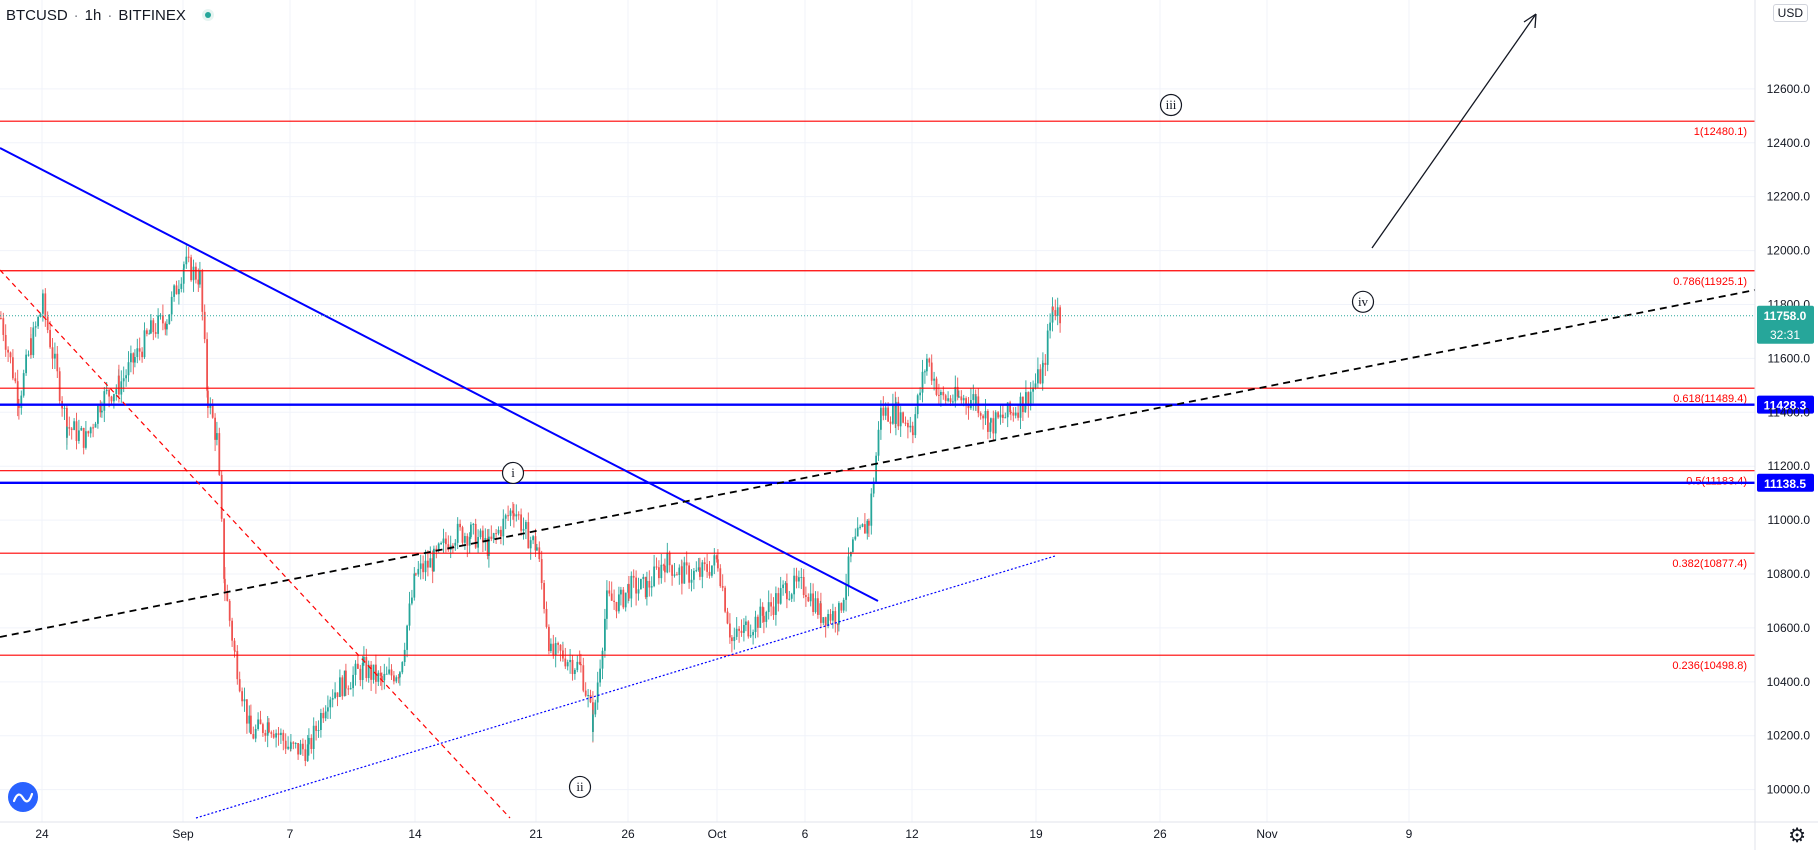  What do you see at coordinates (207, 15) in the screenshot?
I see `market-status-dot-icon` at bounding box center [207, 15].